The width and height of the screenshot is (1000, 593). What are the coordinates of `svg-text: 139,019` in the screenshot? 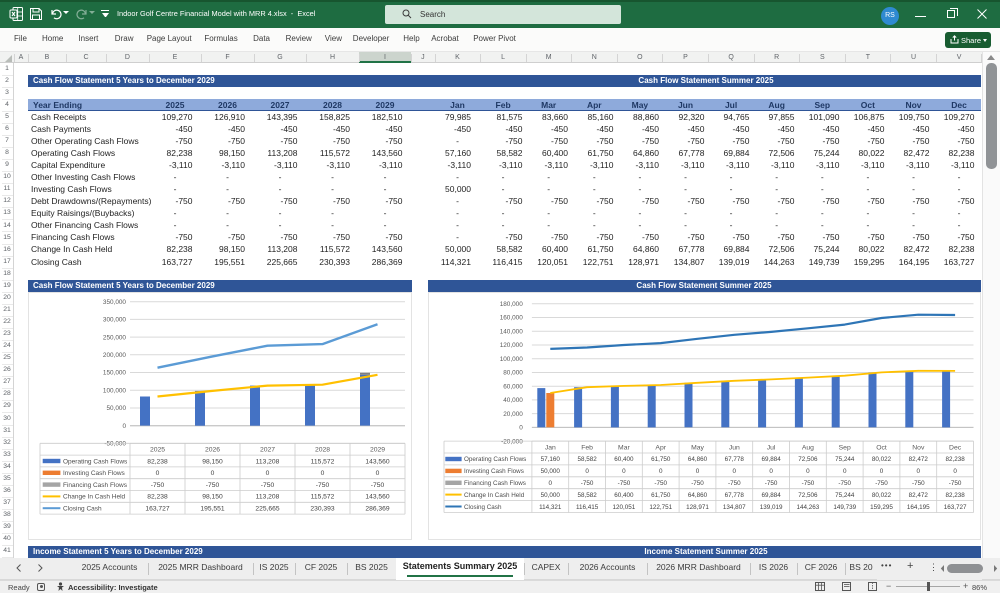 It's located at (771, 507).